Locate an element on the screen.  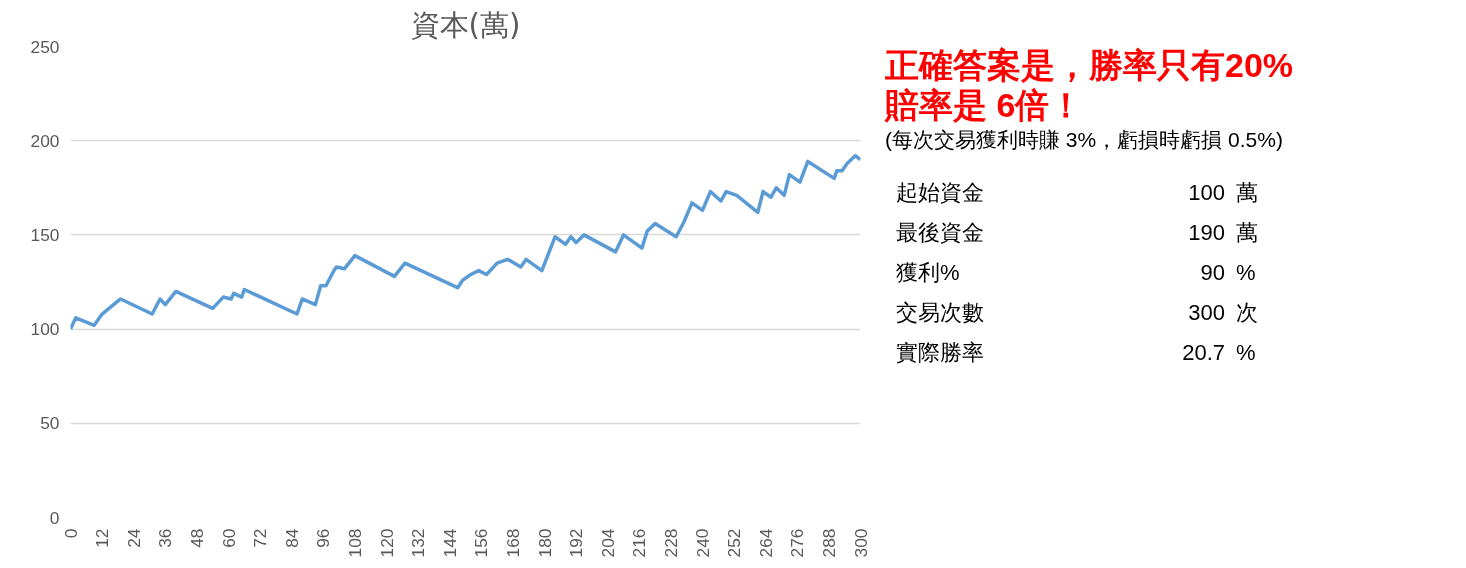
x-tick-label: 228 is located at coordinates (670, 543).